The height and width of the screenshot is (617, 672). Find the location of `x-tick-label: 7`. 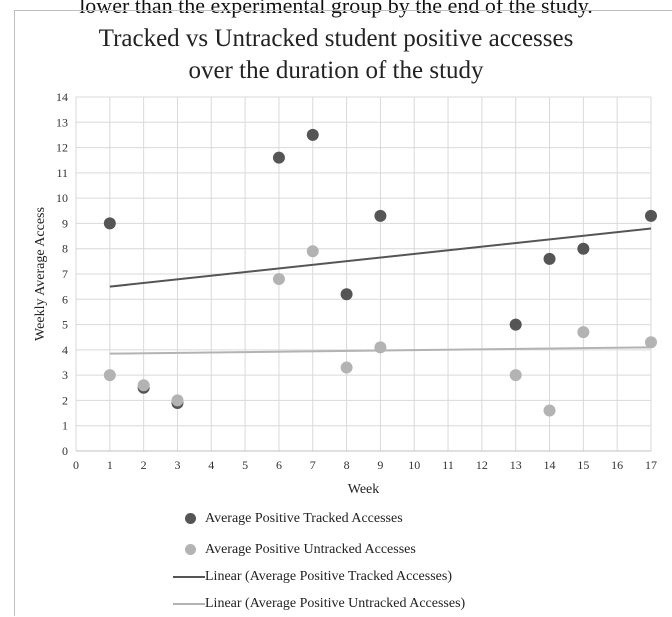

x-tick-label: 7 is located at coordinates (313, 465).